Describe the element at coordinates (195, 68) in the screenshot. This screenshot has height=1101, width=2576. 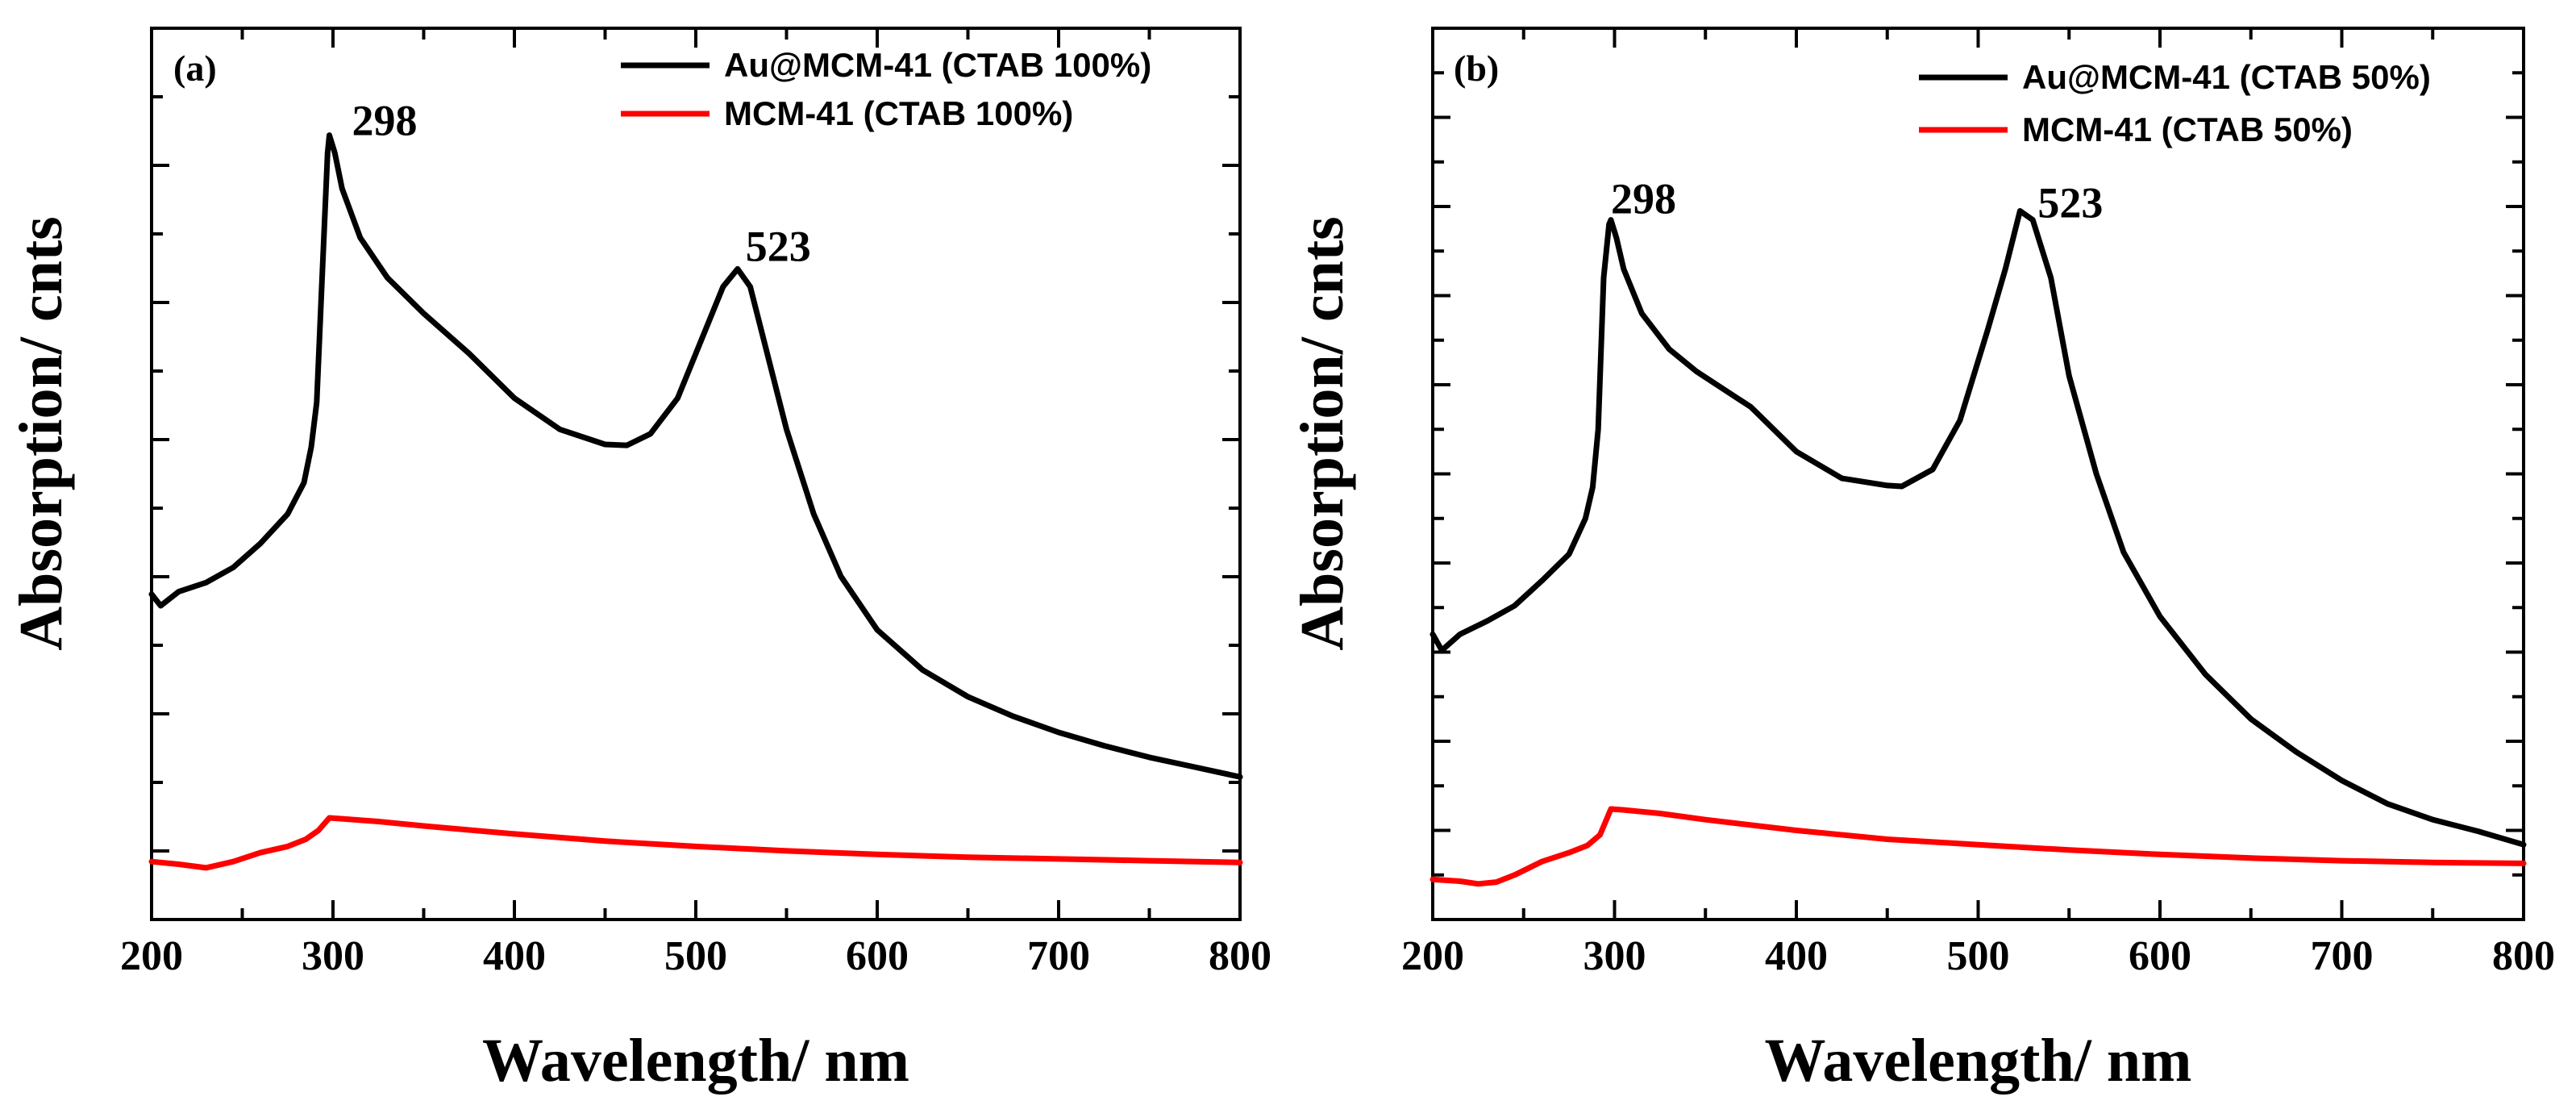
I see `panel-label: (a)` at that location.